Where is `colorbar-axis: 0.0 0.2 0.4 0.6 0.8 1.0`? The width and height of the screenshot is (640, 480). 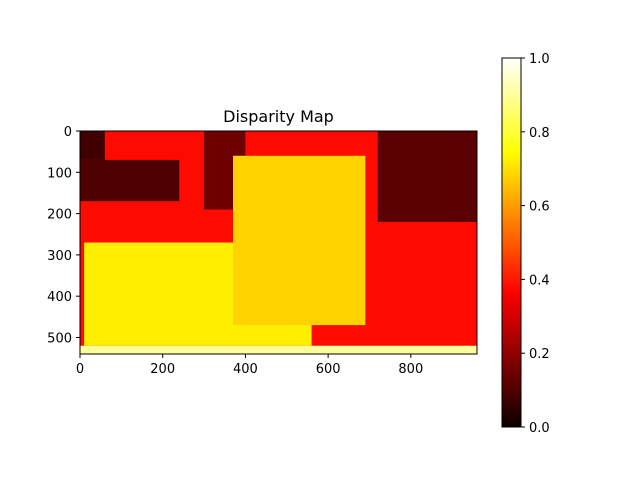 colorbar-axis: 0.0 0.2 0.4 0.6 0.8 1.0 is located at coordinates (535, 244).